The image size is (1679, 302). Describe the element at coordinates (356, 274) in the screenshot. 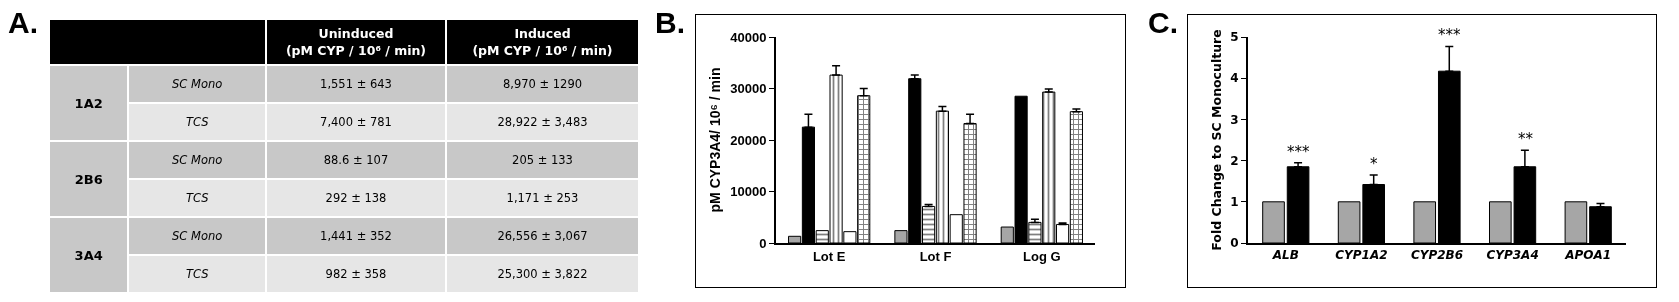

I see `text: 982 ± 358` at that location.